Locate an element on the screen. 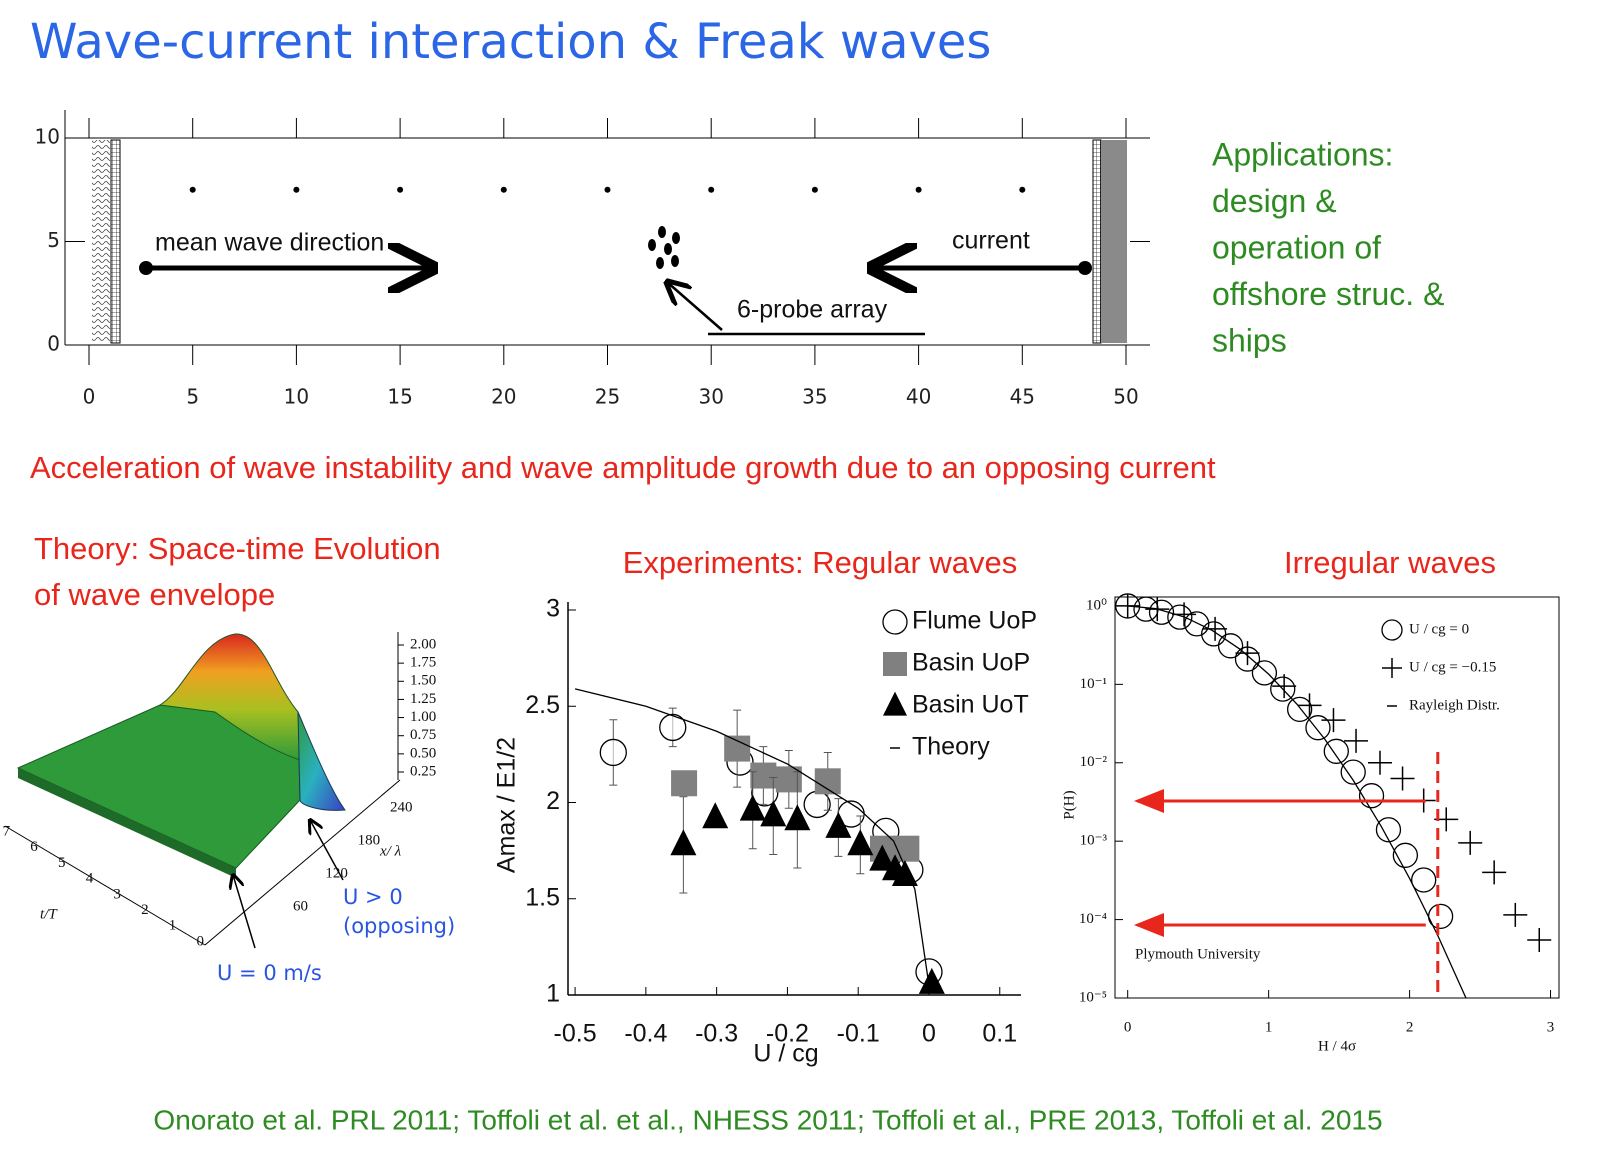 The width and height of the screenshot is (1597, 1162). x-tick-label: 20 is located at coordinates (503, 397).